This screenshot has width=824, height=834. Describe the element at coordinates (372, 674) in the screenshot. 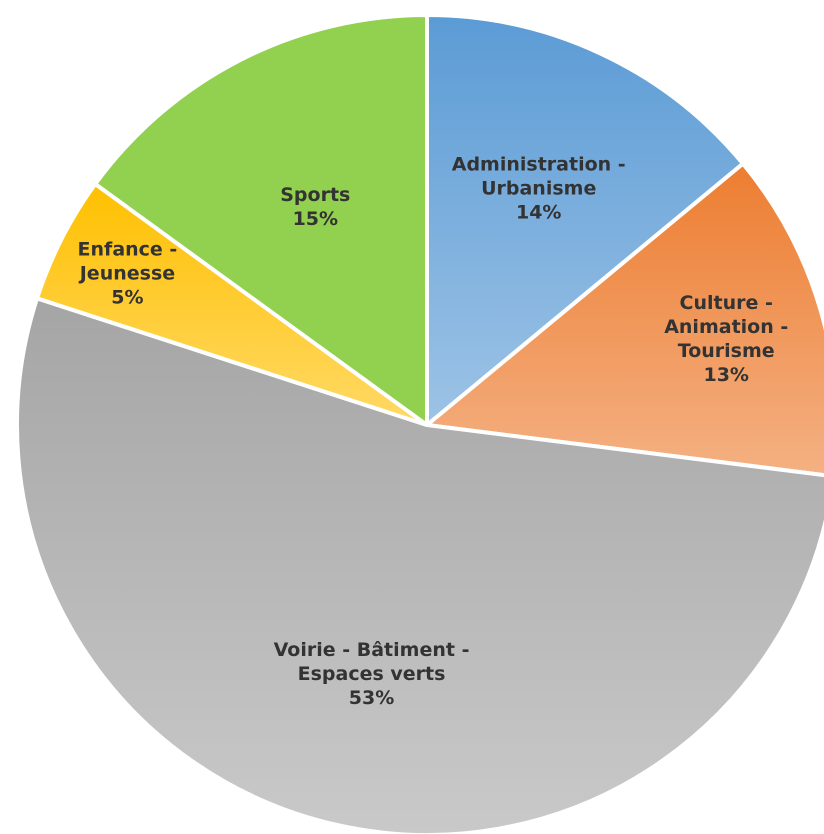

I see `slice-label-voirie-batiment: Voirie - Bâtiment -Espaces verts 53%` at that location.